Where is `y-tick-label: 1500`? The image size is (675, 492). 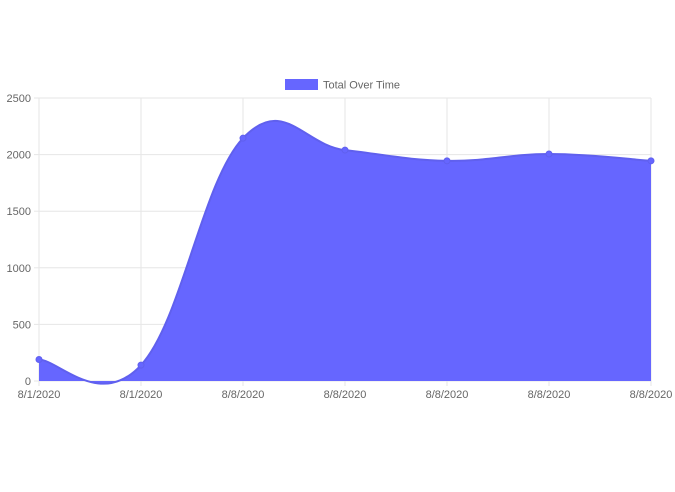 y-tick-label: 1500 is located at coordinates (19, 212).